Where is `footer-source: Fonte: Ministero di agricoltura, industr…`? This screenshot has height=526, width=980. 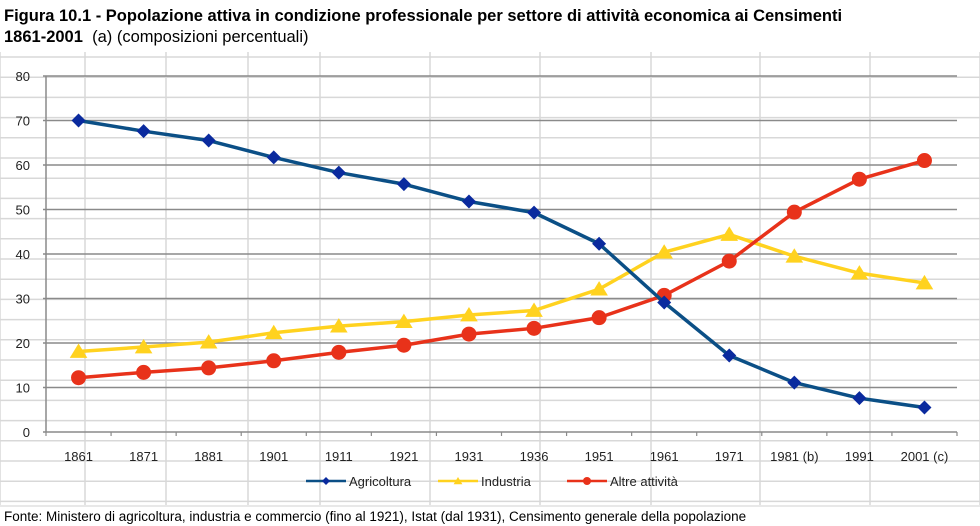
footer-source: Fonte: Ministero di agricoltura, industr… is located at coordinates (375, 516).